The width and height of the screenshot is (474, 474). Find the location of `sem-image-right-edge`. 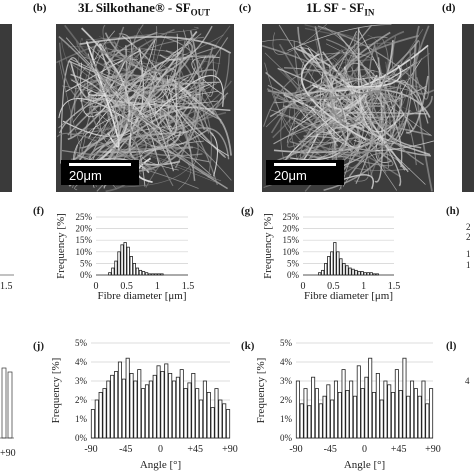

sem-image-right-edge is located at coordinates (468, 108).